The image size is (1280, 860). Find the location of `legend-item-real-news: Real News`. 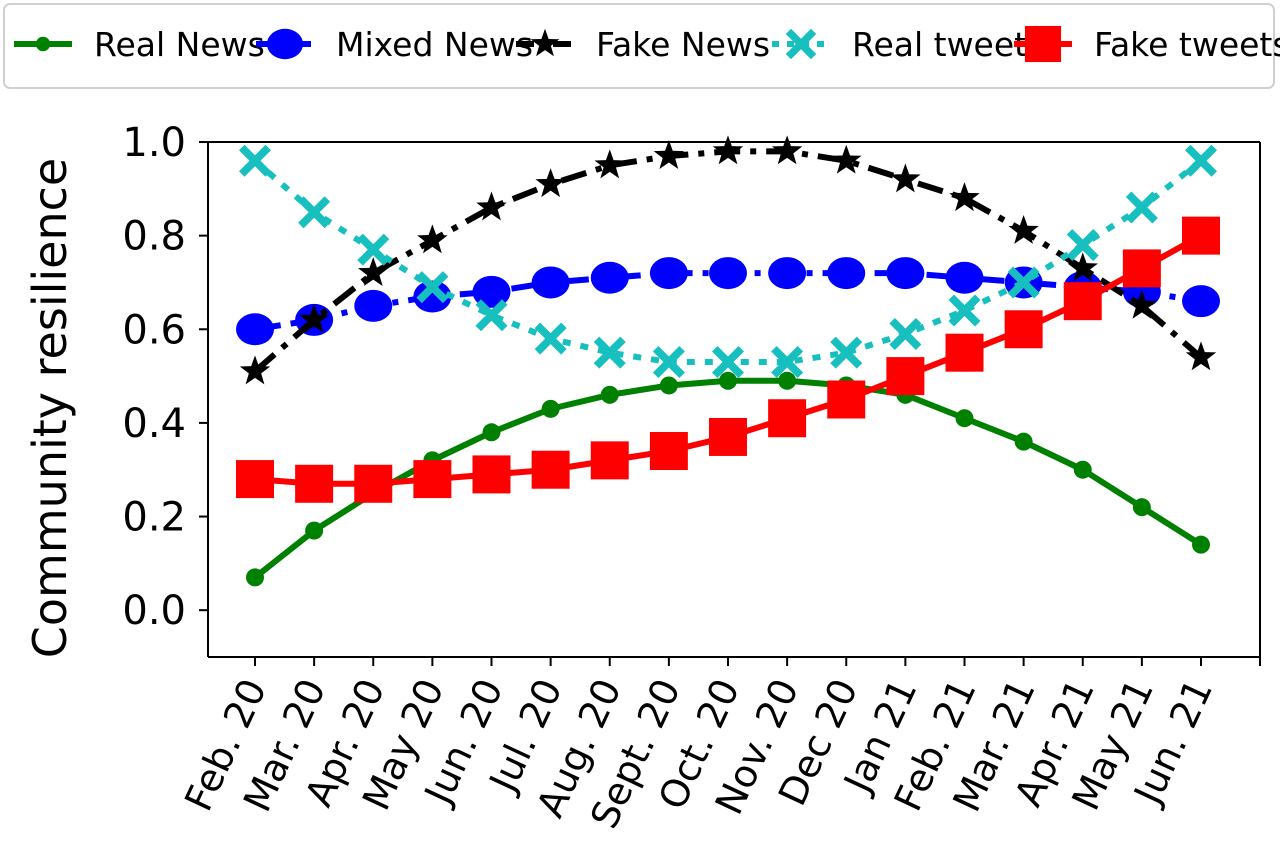

legend-item-real-news: Real News is located at coordinates (139, 44).